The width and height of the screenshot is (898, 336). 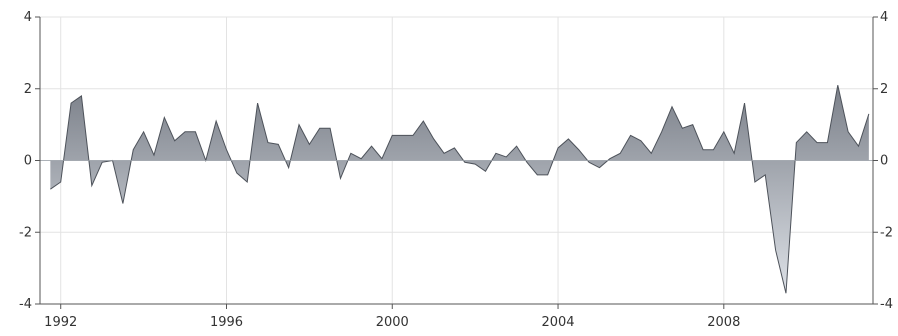 What do you see at coordinates (28, 161) in the screenshot?
I see `y-tick-label-left-2: 0` at bounding box center [28, 161].